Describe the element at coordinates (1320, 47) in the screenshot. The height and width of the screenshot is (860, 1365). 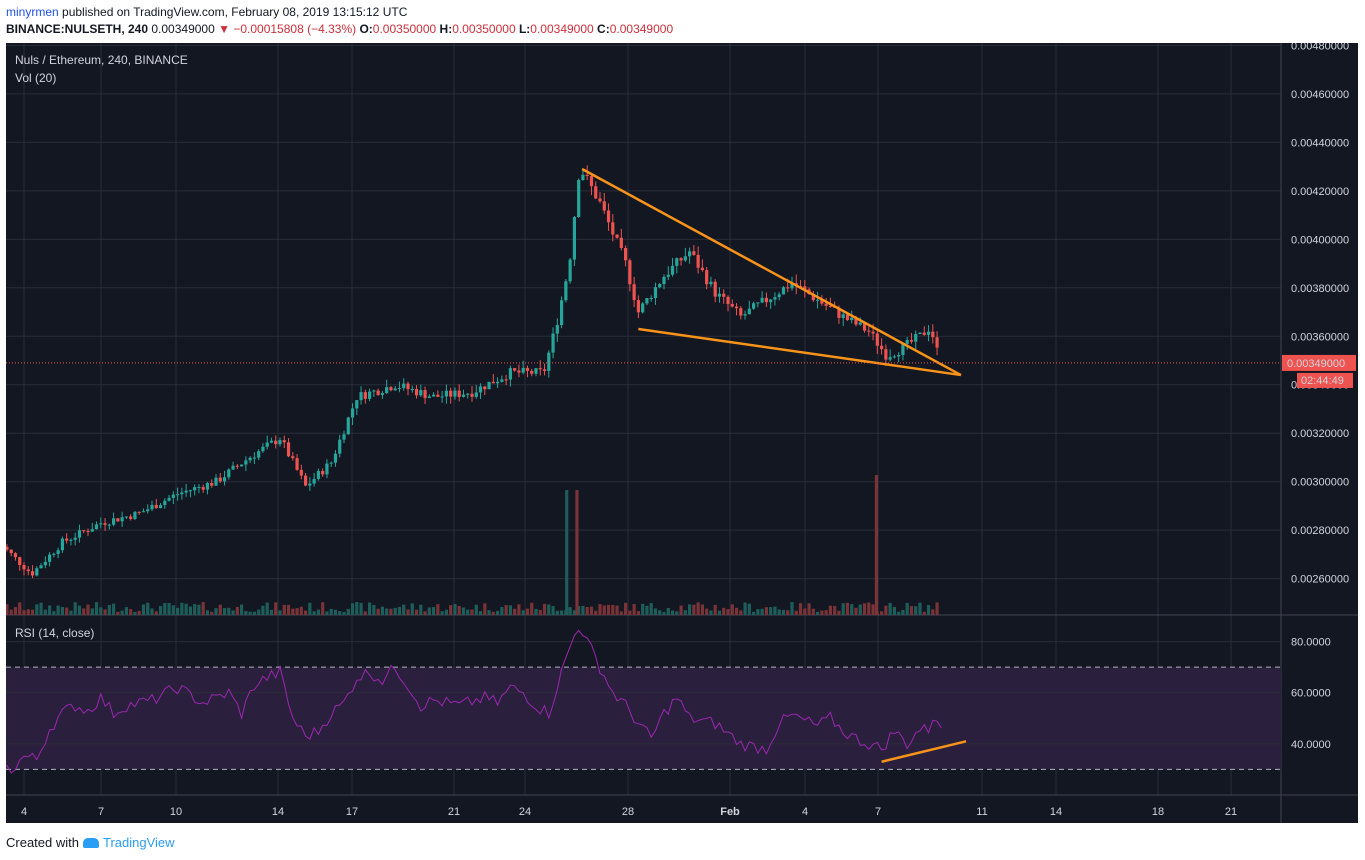
I see `price-axis-tick: 0.00480000` at that location.